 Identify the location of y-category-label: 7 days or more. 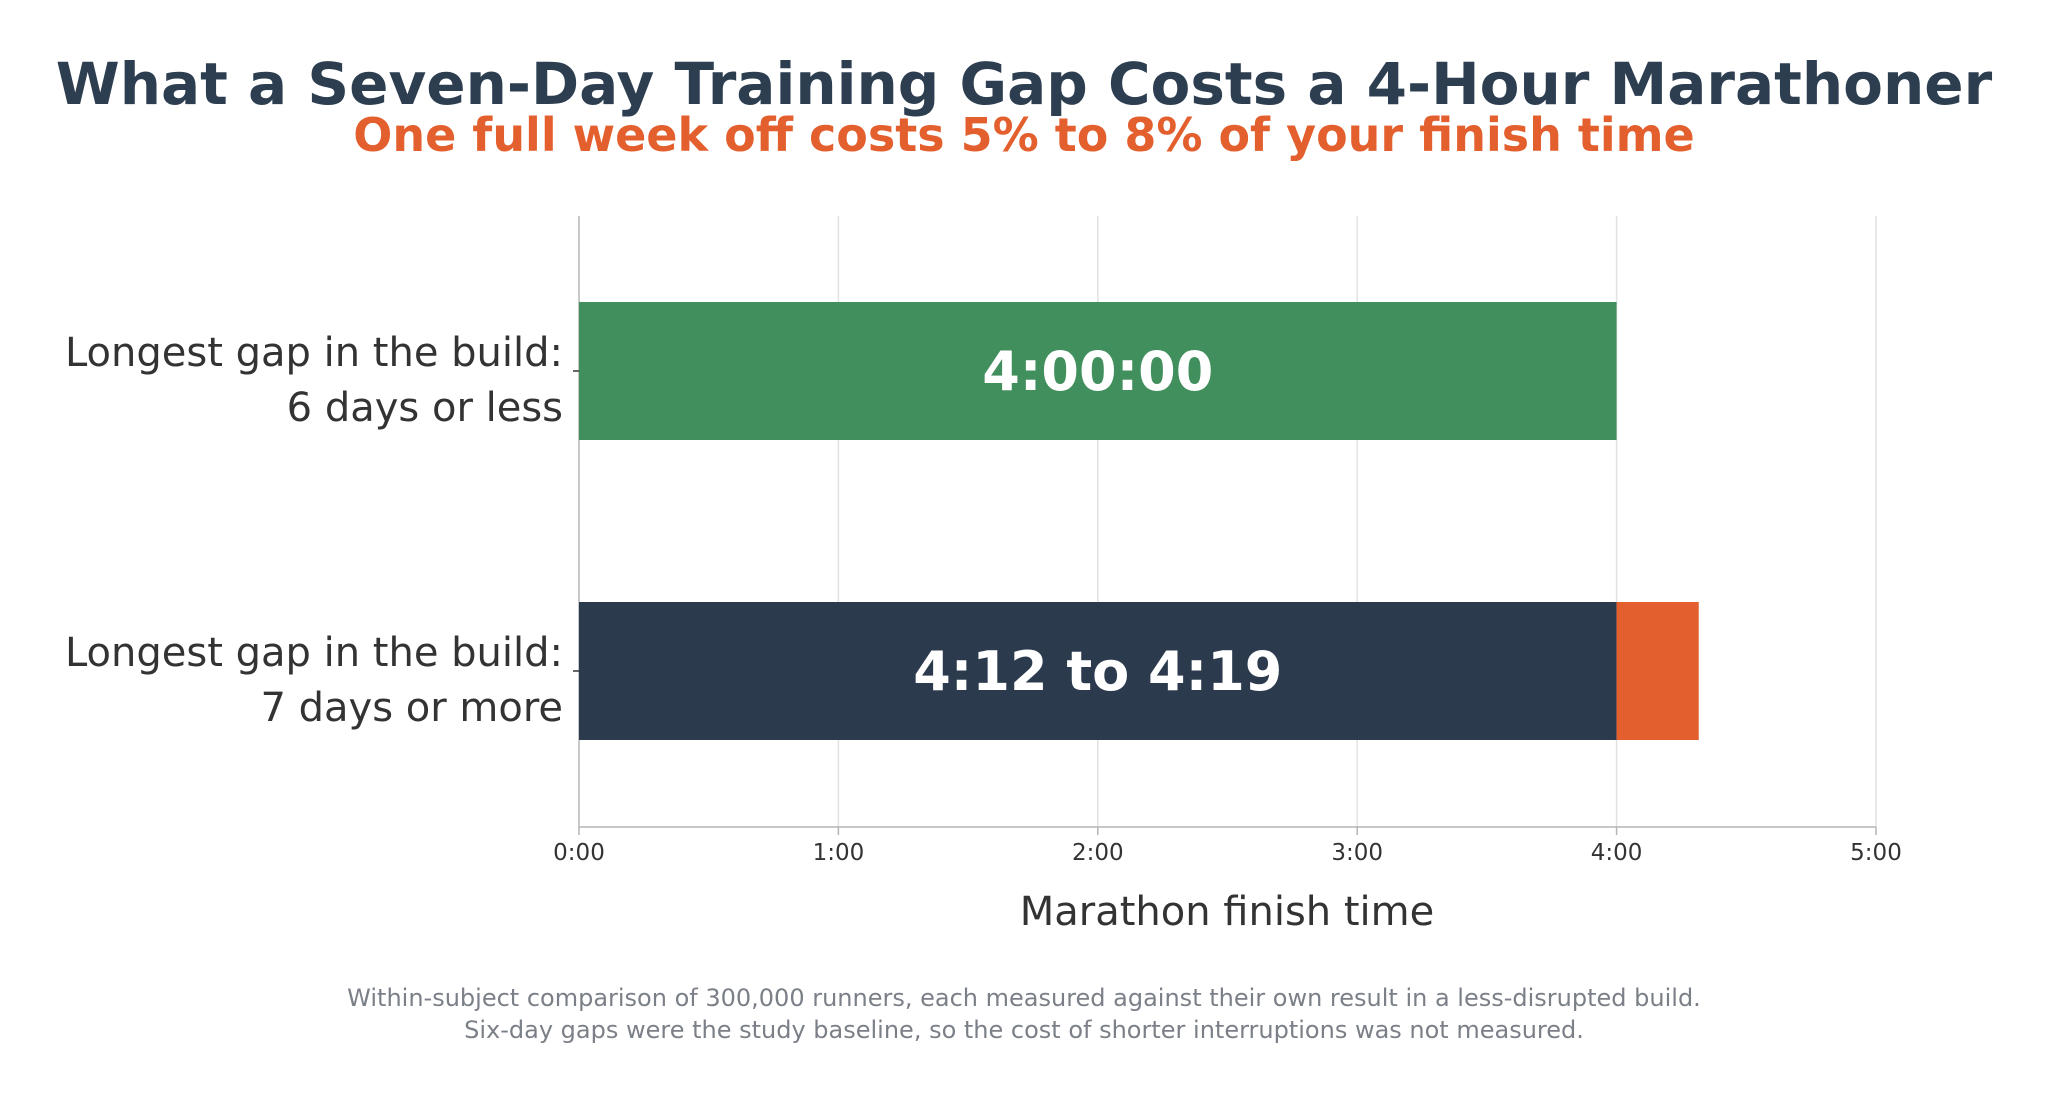
(411, 708).